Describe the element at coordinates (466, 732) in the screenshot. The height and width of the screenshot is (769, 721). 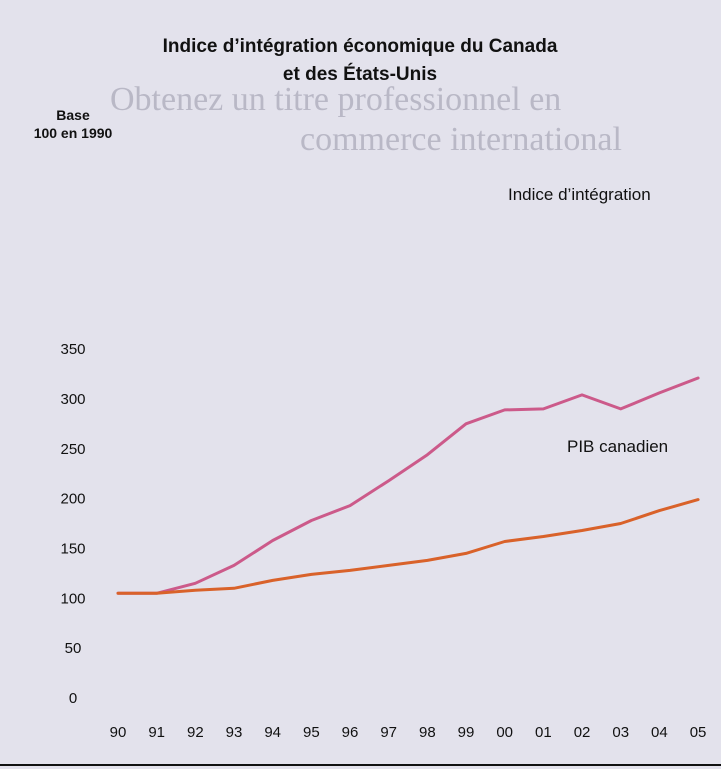
I see `x-tick-label: 99` at that location.